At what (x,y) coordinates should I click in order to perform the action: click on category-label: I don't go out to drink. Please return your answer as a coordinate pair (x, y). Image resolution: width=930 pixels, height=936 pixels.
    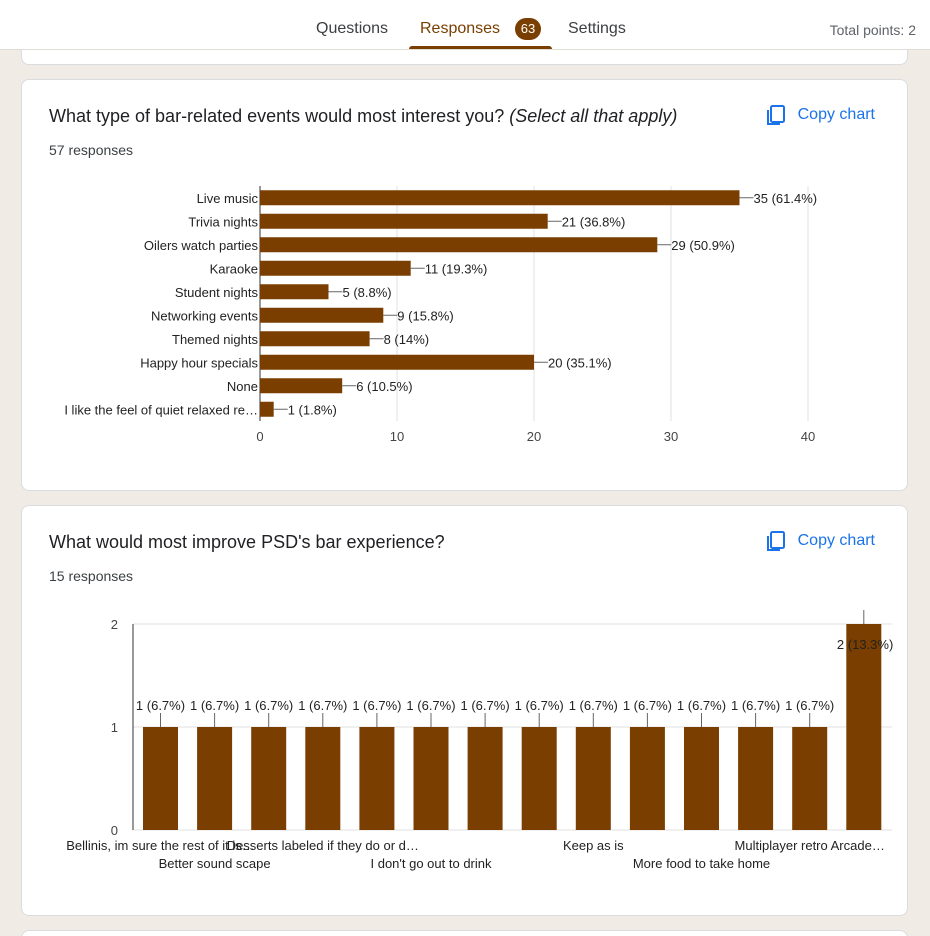
    Looking at the image, I should click on (431, 863).